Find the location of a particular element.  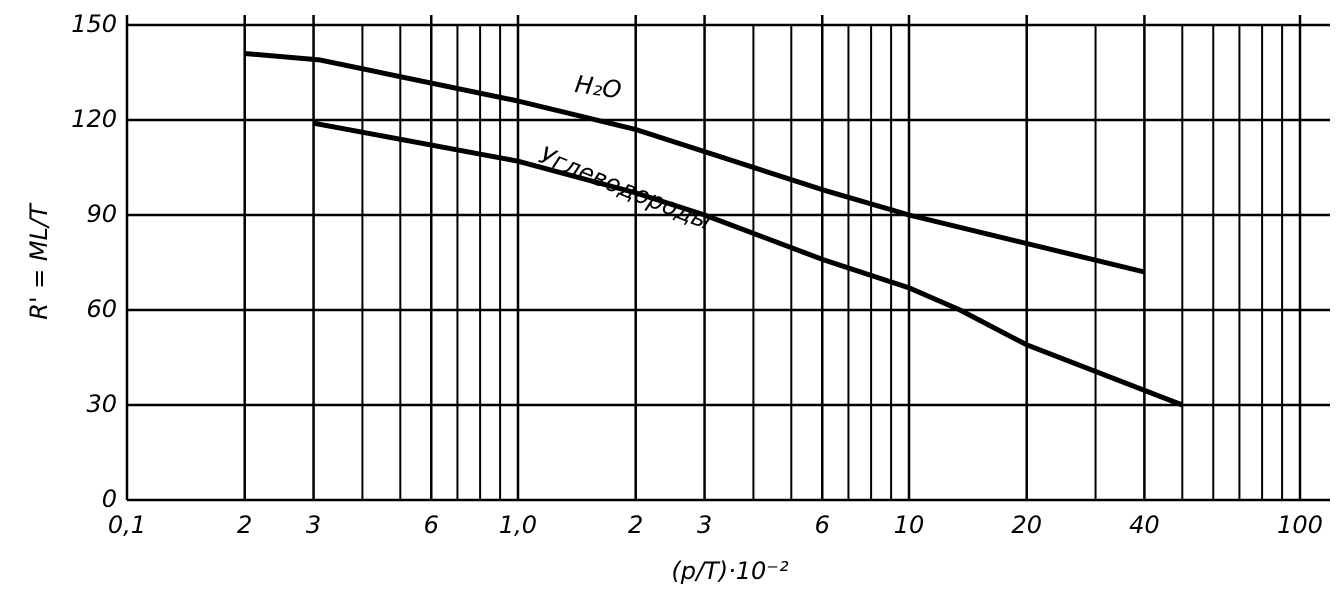

y-tick-label: 60 is located at coordinates (101, 309).